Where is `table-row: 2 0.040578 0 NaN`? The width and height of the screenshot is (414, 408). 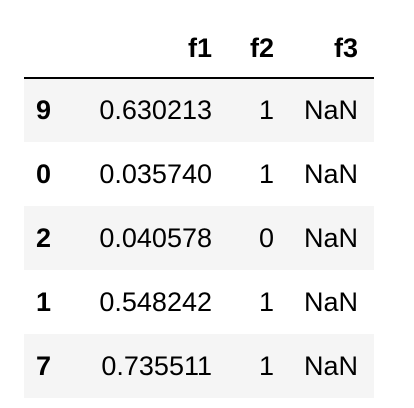
table-row: 2 0.040578 0 NaN is located at coordinates (199, 238).